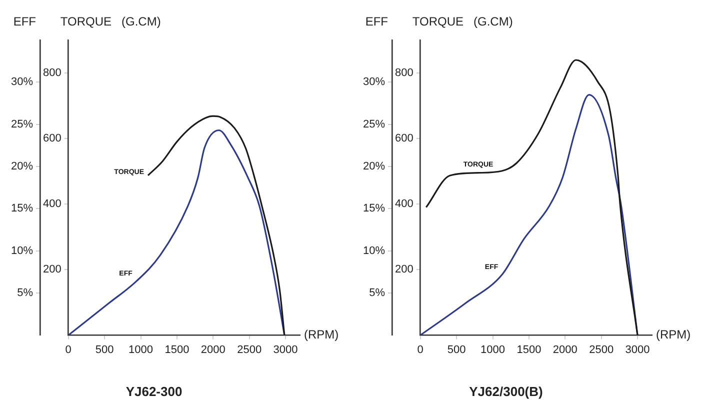 The height and width of the screenshot is (416, 705). What do you see at coordinates (154, 391) in the screenshot?
I see `text: YJ62-300` at bounding box center [154, 391].